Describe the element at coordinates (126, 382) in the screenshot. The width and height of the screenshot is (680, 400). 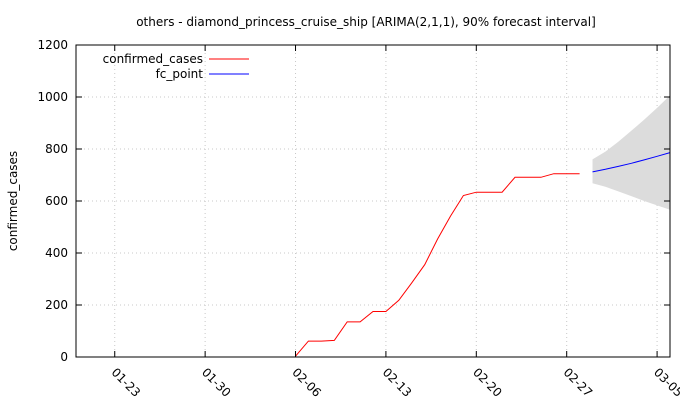
I see `x-tick-label: 01-23` at that location.